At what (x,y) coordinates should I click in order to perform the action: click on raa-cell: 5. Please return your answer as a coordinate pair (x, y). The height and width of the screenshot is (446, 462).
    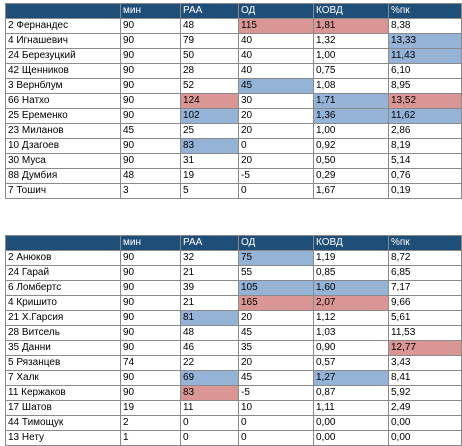
    Looking at the image, I should click on (209, 191).